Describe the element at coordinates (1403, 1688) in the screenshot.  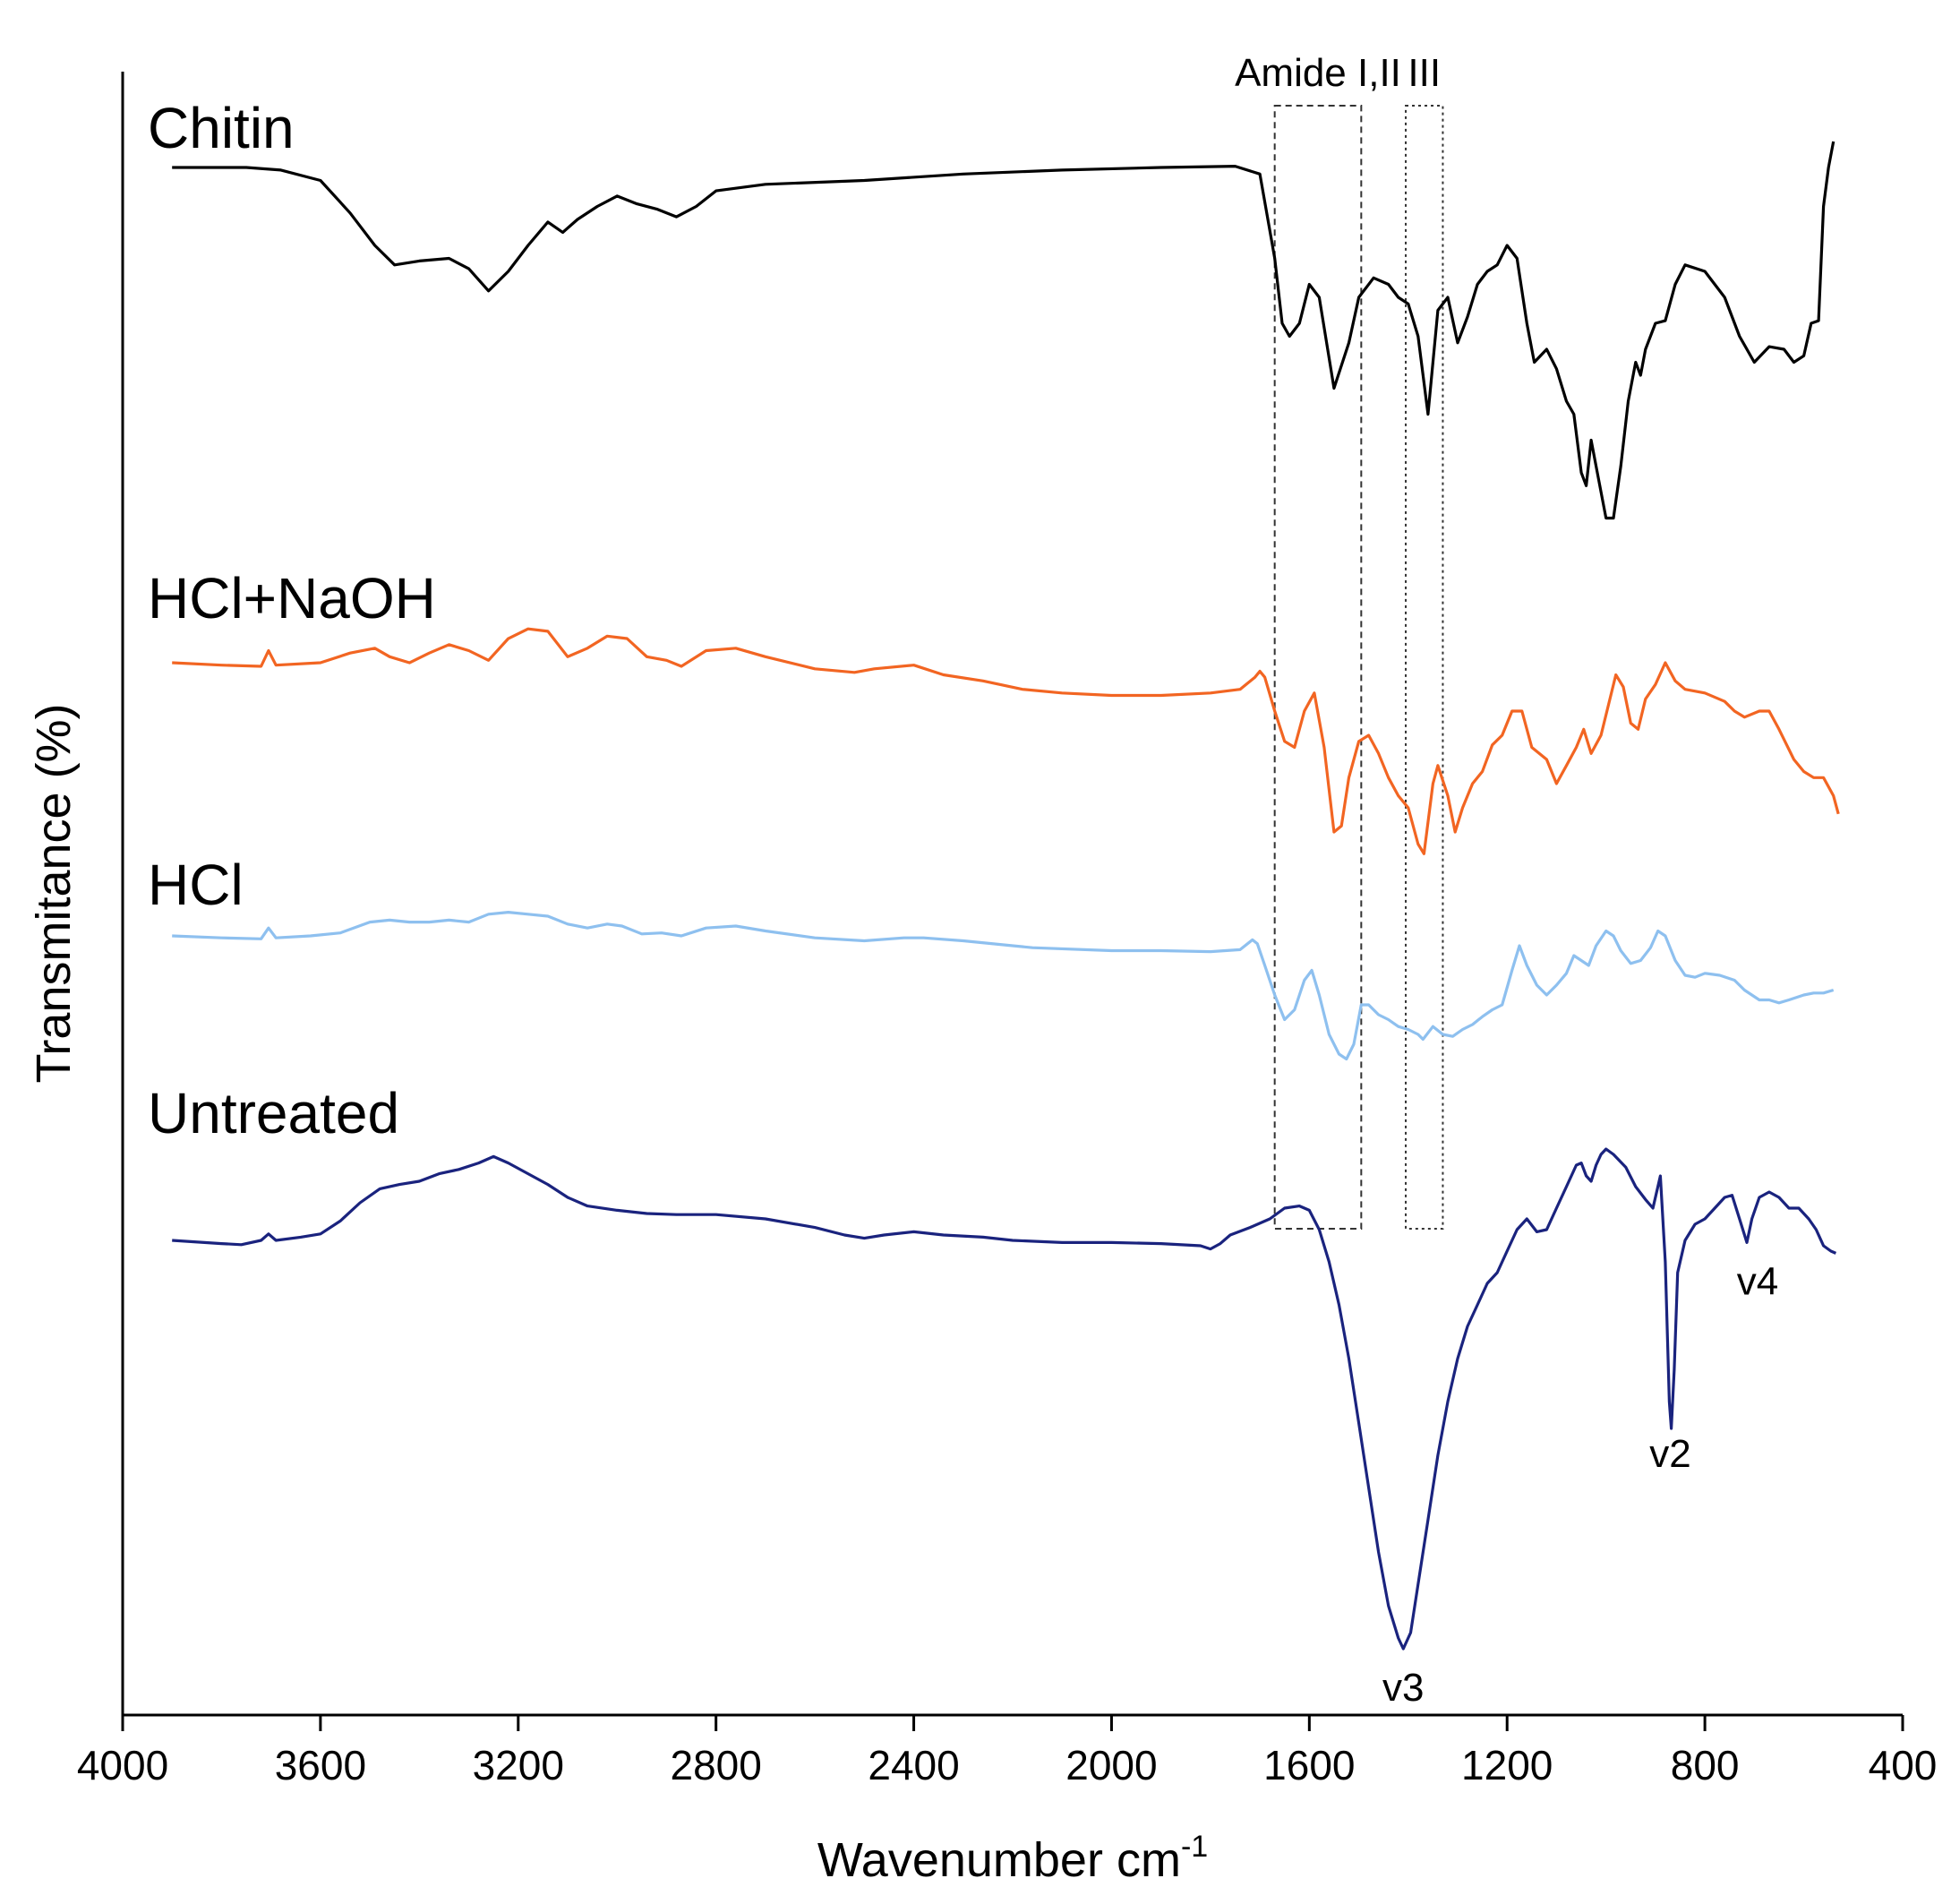
I see `peak-label-v3: v3` at that location.